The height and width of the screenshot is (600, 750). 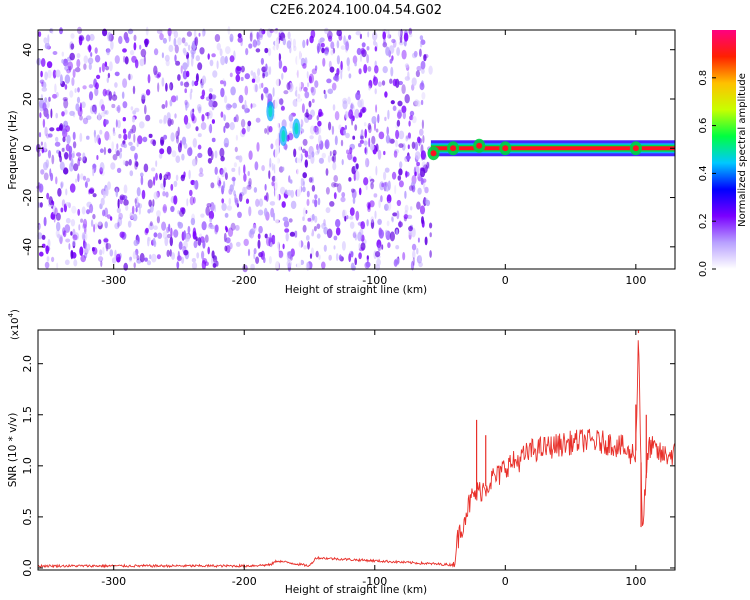 What do you see at coordinates (27, 198) in the screenshot?
I see `y-tick-label: -20` at bounding box center [27, 198].